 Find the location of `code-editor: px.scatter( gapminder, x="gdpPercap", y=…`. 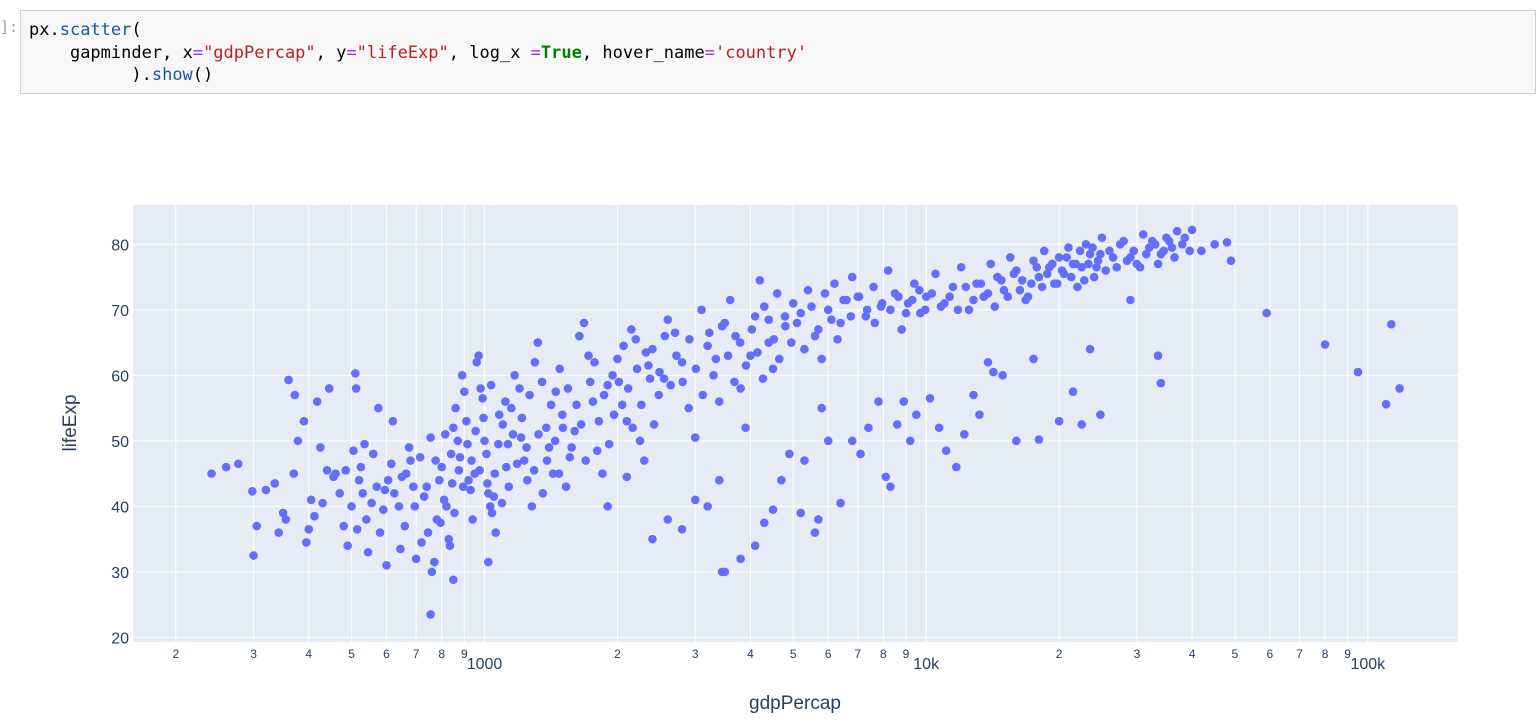

code-editor: px.scatter( gapminder, x="gdpPercap", y=… is located at coordinates (778, 49).